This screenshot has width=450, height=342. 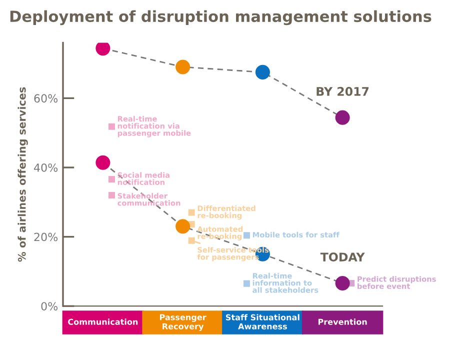 I want to click on y-tick-label: 20%, so click(x=46, y=237).